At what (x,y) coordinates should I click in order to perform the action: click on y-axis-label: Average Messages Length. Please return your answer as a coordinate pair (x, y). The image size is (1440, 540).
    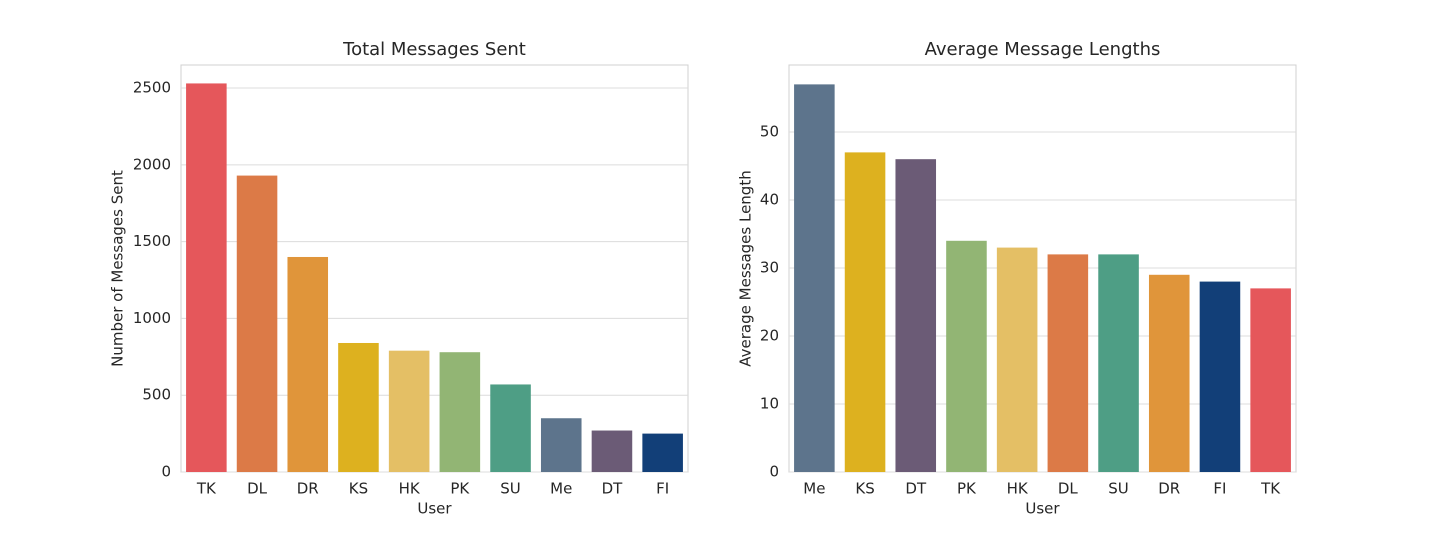
    Looking at the image, I should click on (746, 268).